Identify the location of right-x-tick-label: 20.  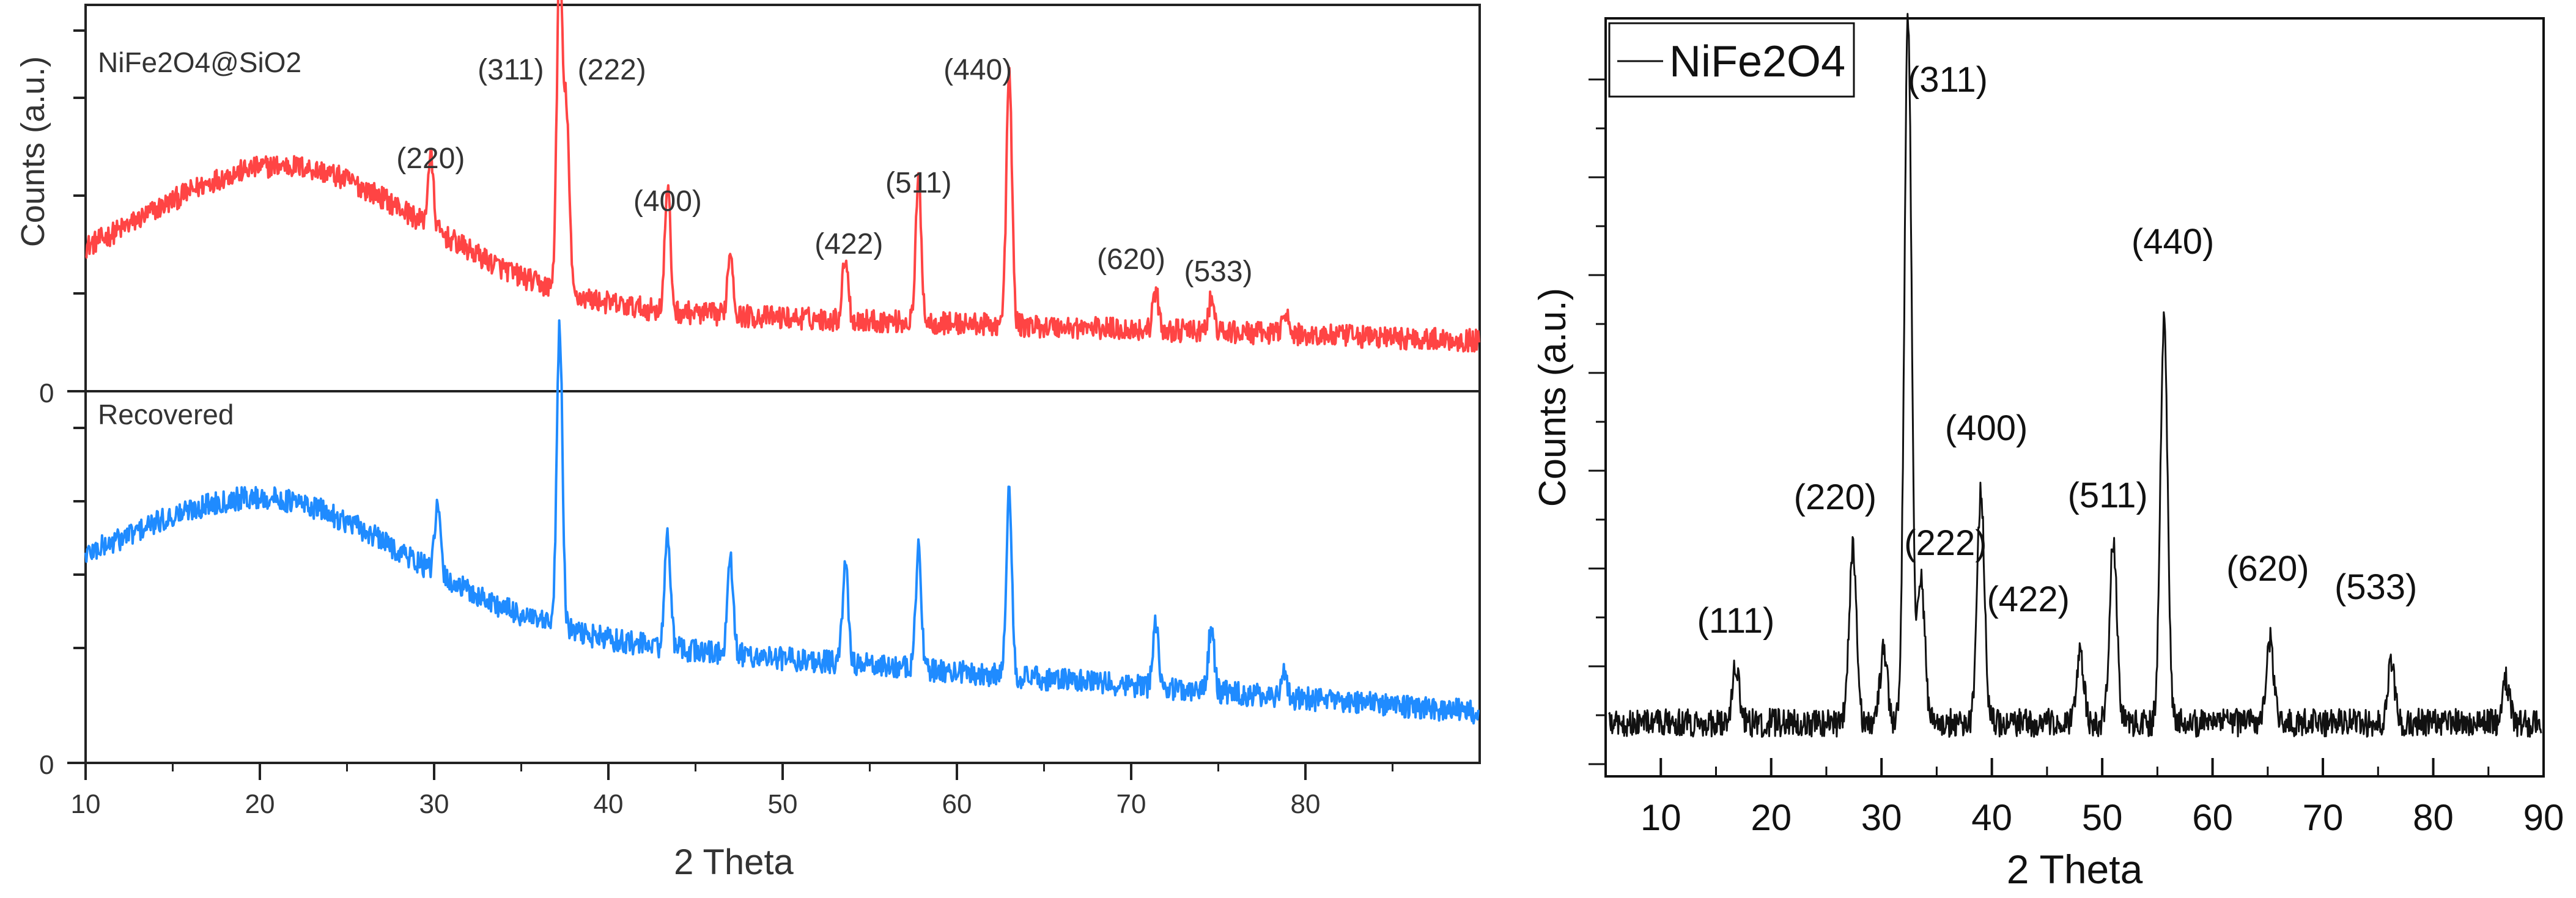
(1771, 817).